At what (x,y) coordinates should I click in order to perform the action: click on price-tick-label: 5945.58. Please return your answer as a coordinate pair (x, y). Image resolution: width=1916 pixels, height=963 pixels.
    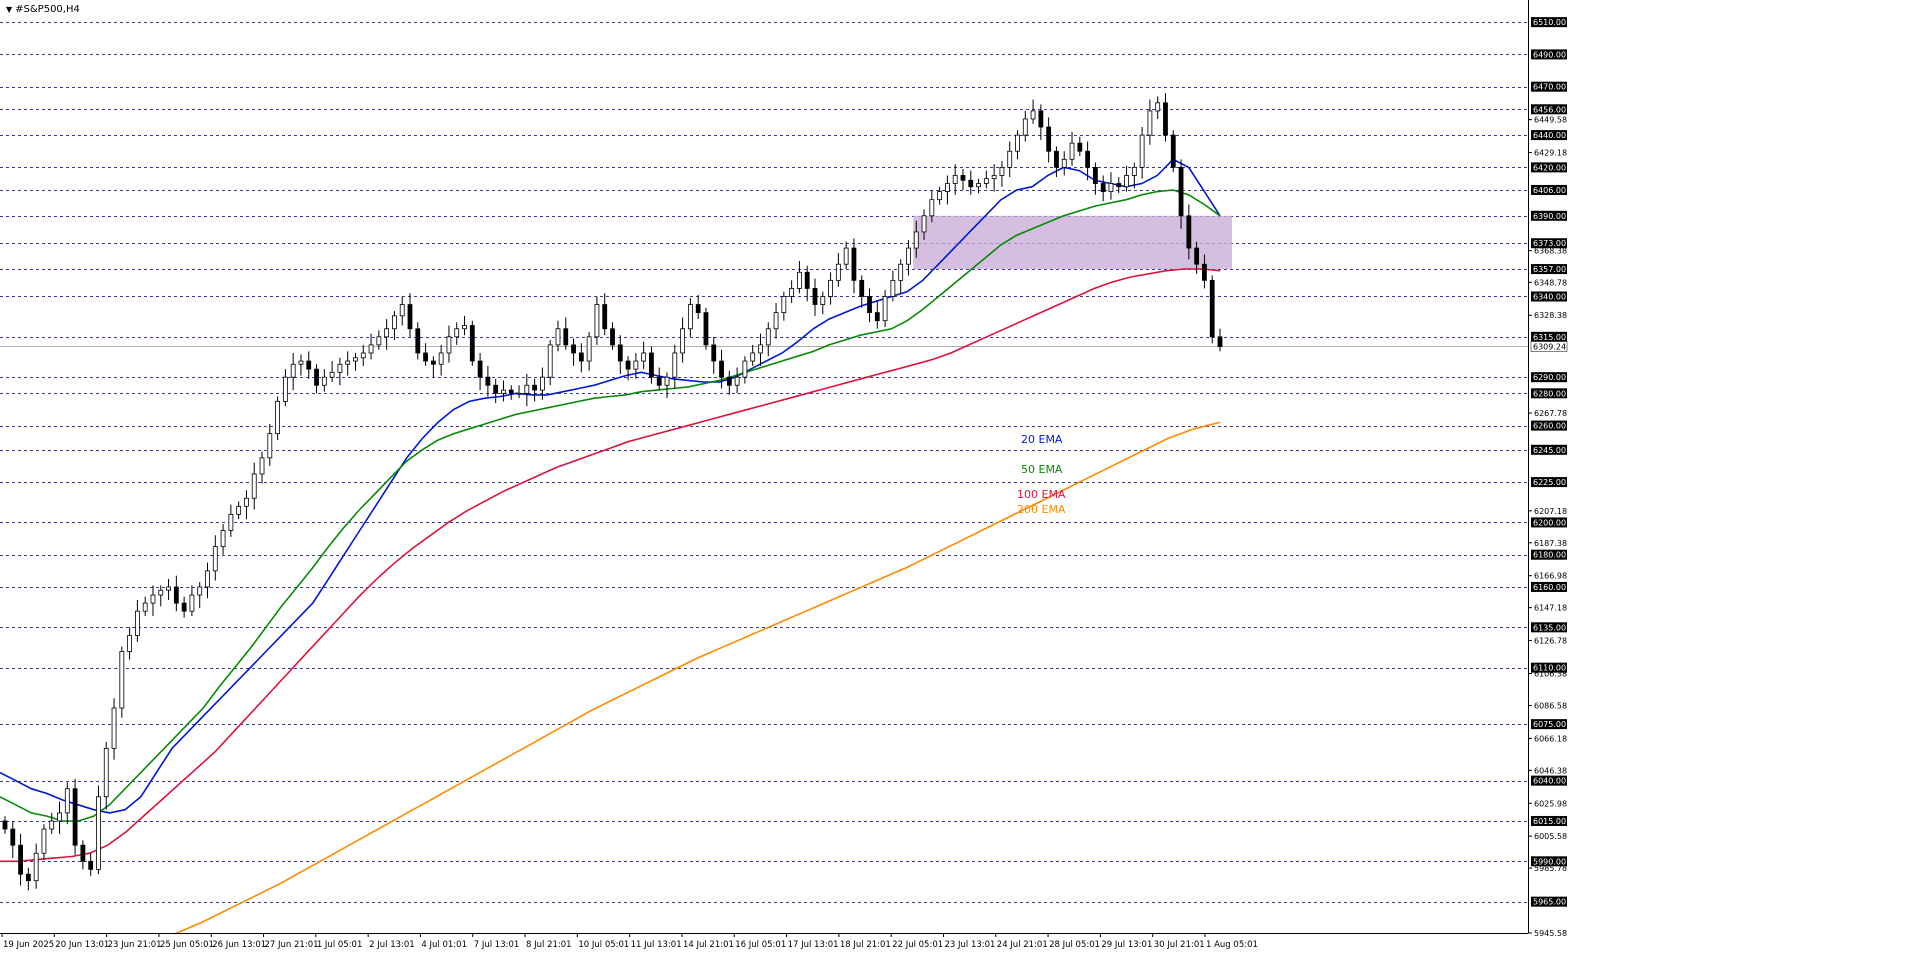
    Looking at the image, I should click on (1550, 933).